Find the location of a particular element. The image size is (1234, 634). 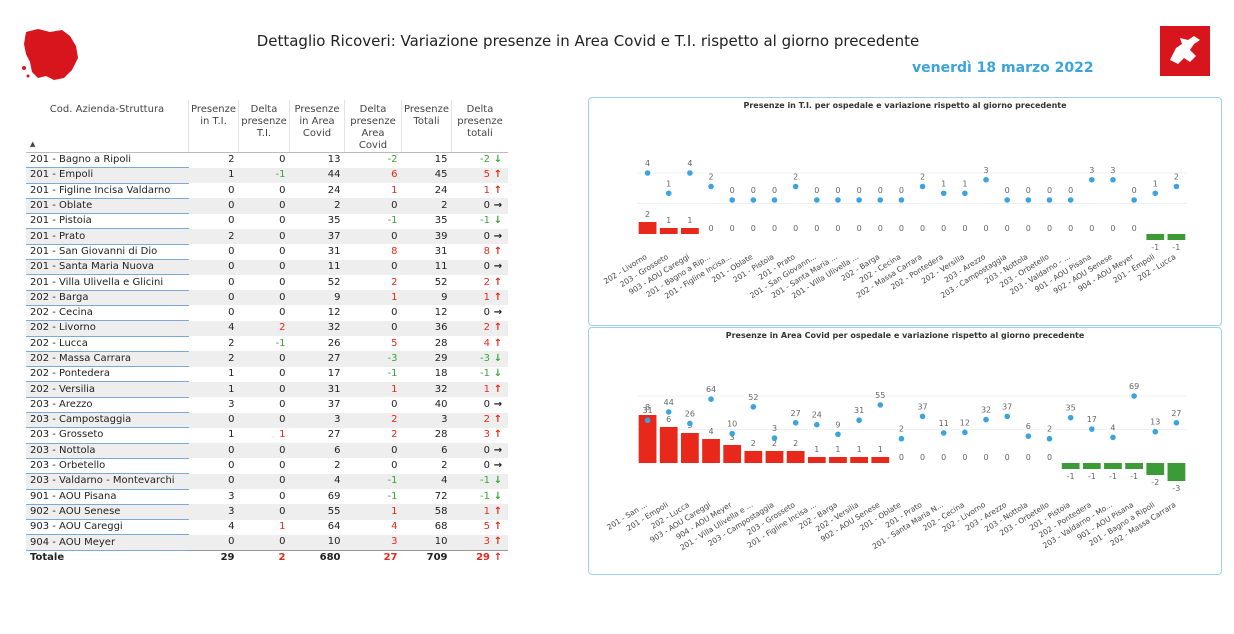

table-row: 203 - Campostaggia 0 0 3 2 3 2 ↑ is located at coordinates (267, 420).